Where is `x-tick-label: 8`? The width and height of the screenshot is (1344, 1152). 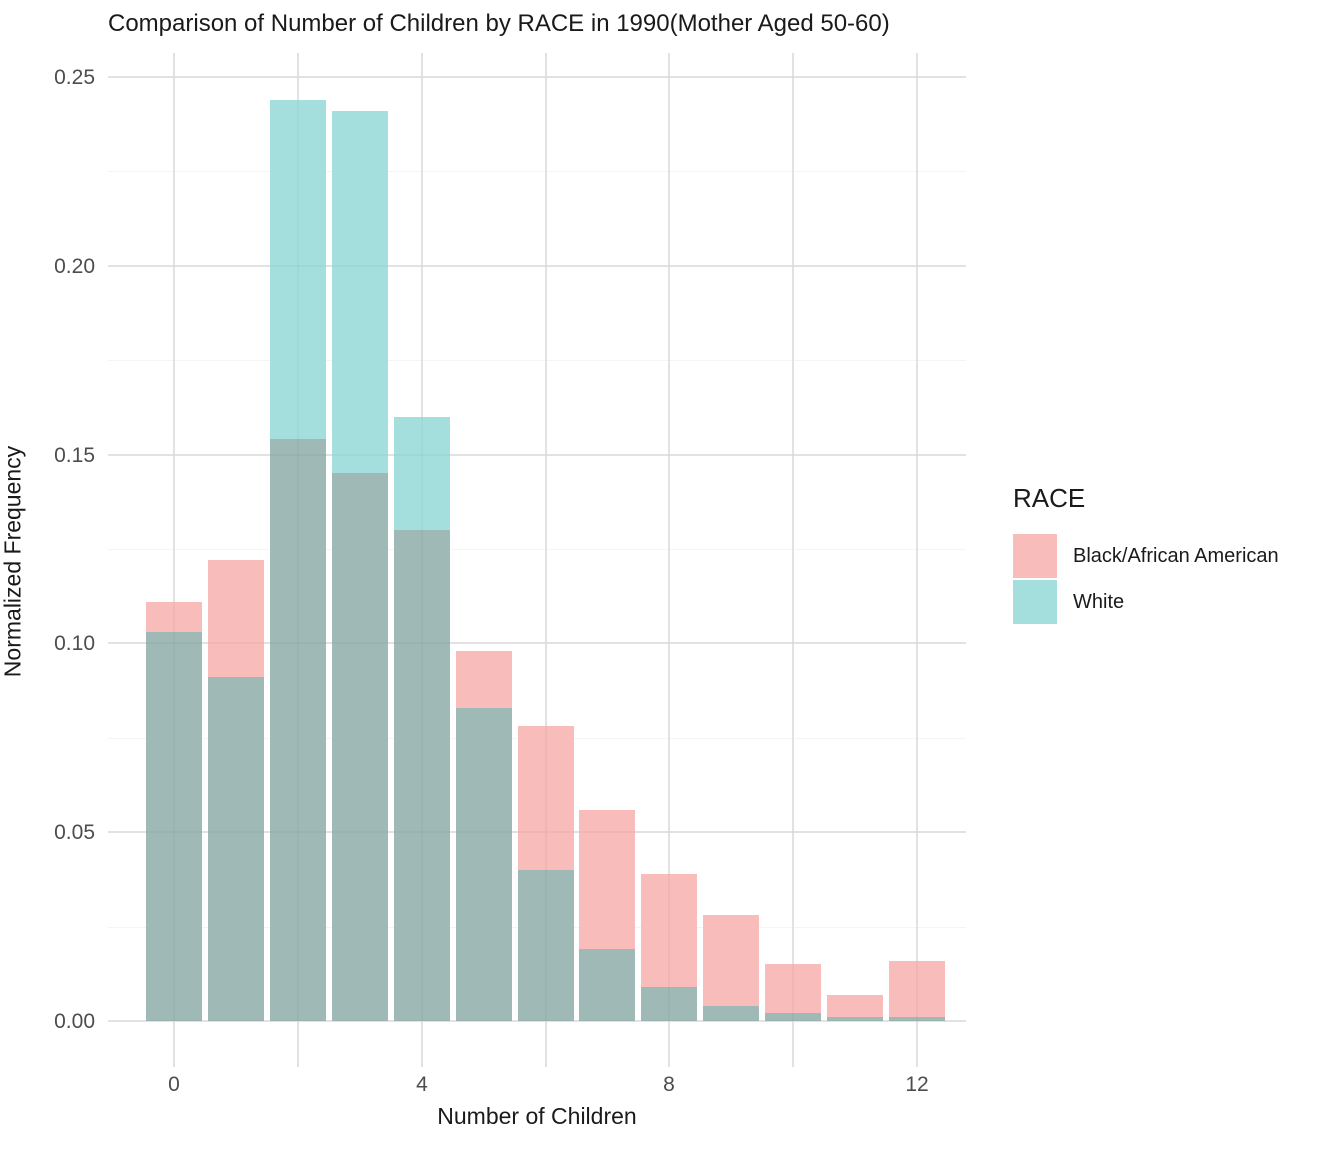 x-tick-label: 8 is located at coordinates (669, 1084).